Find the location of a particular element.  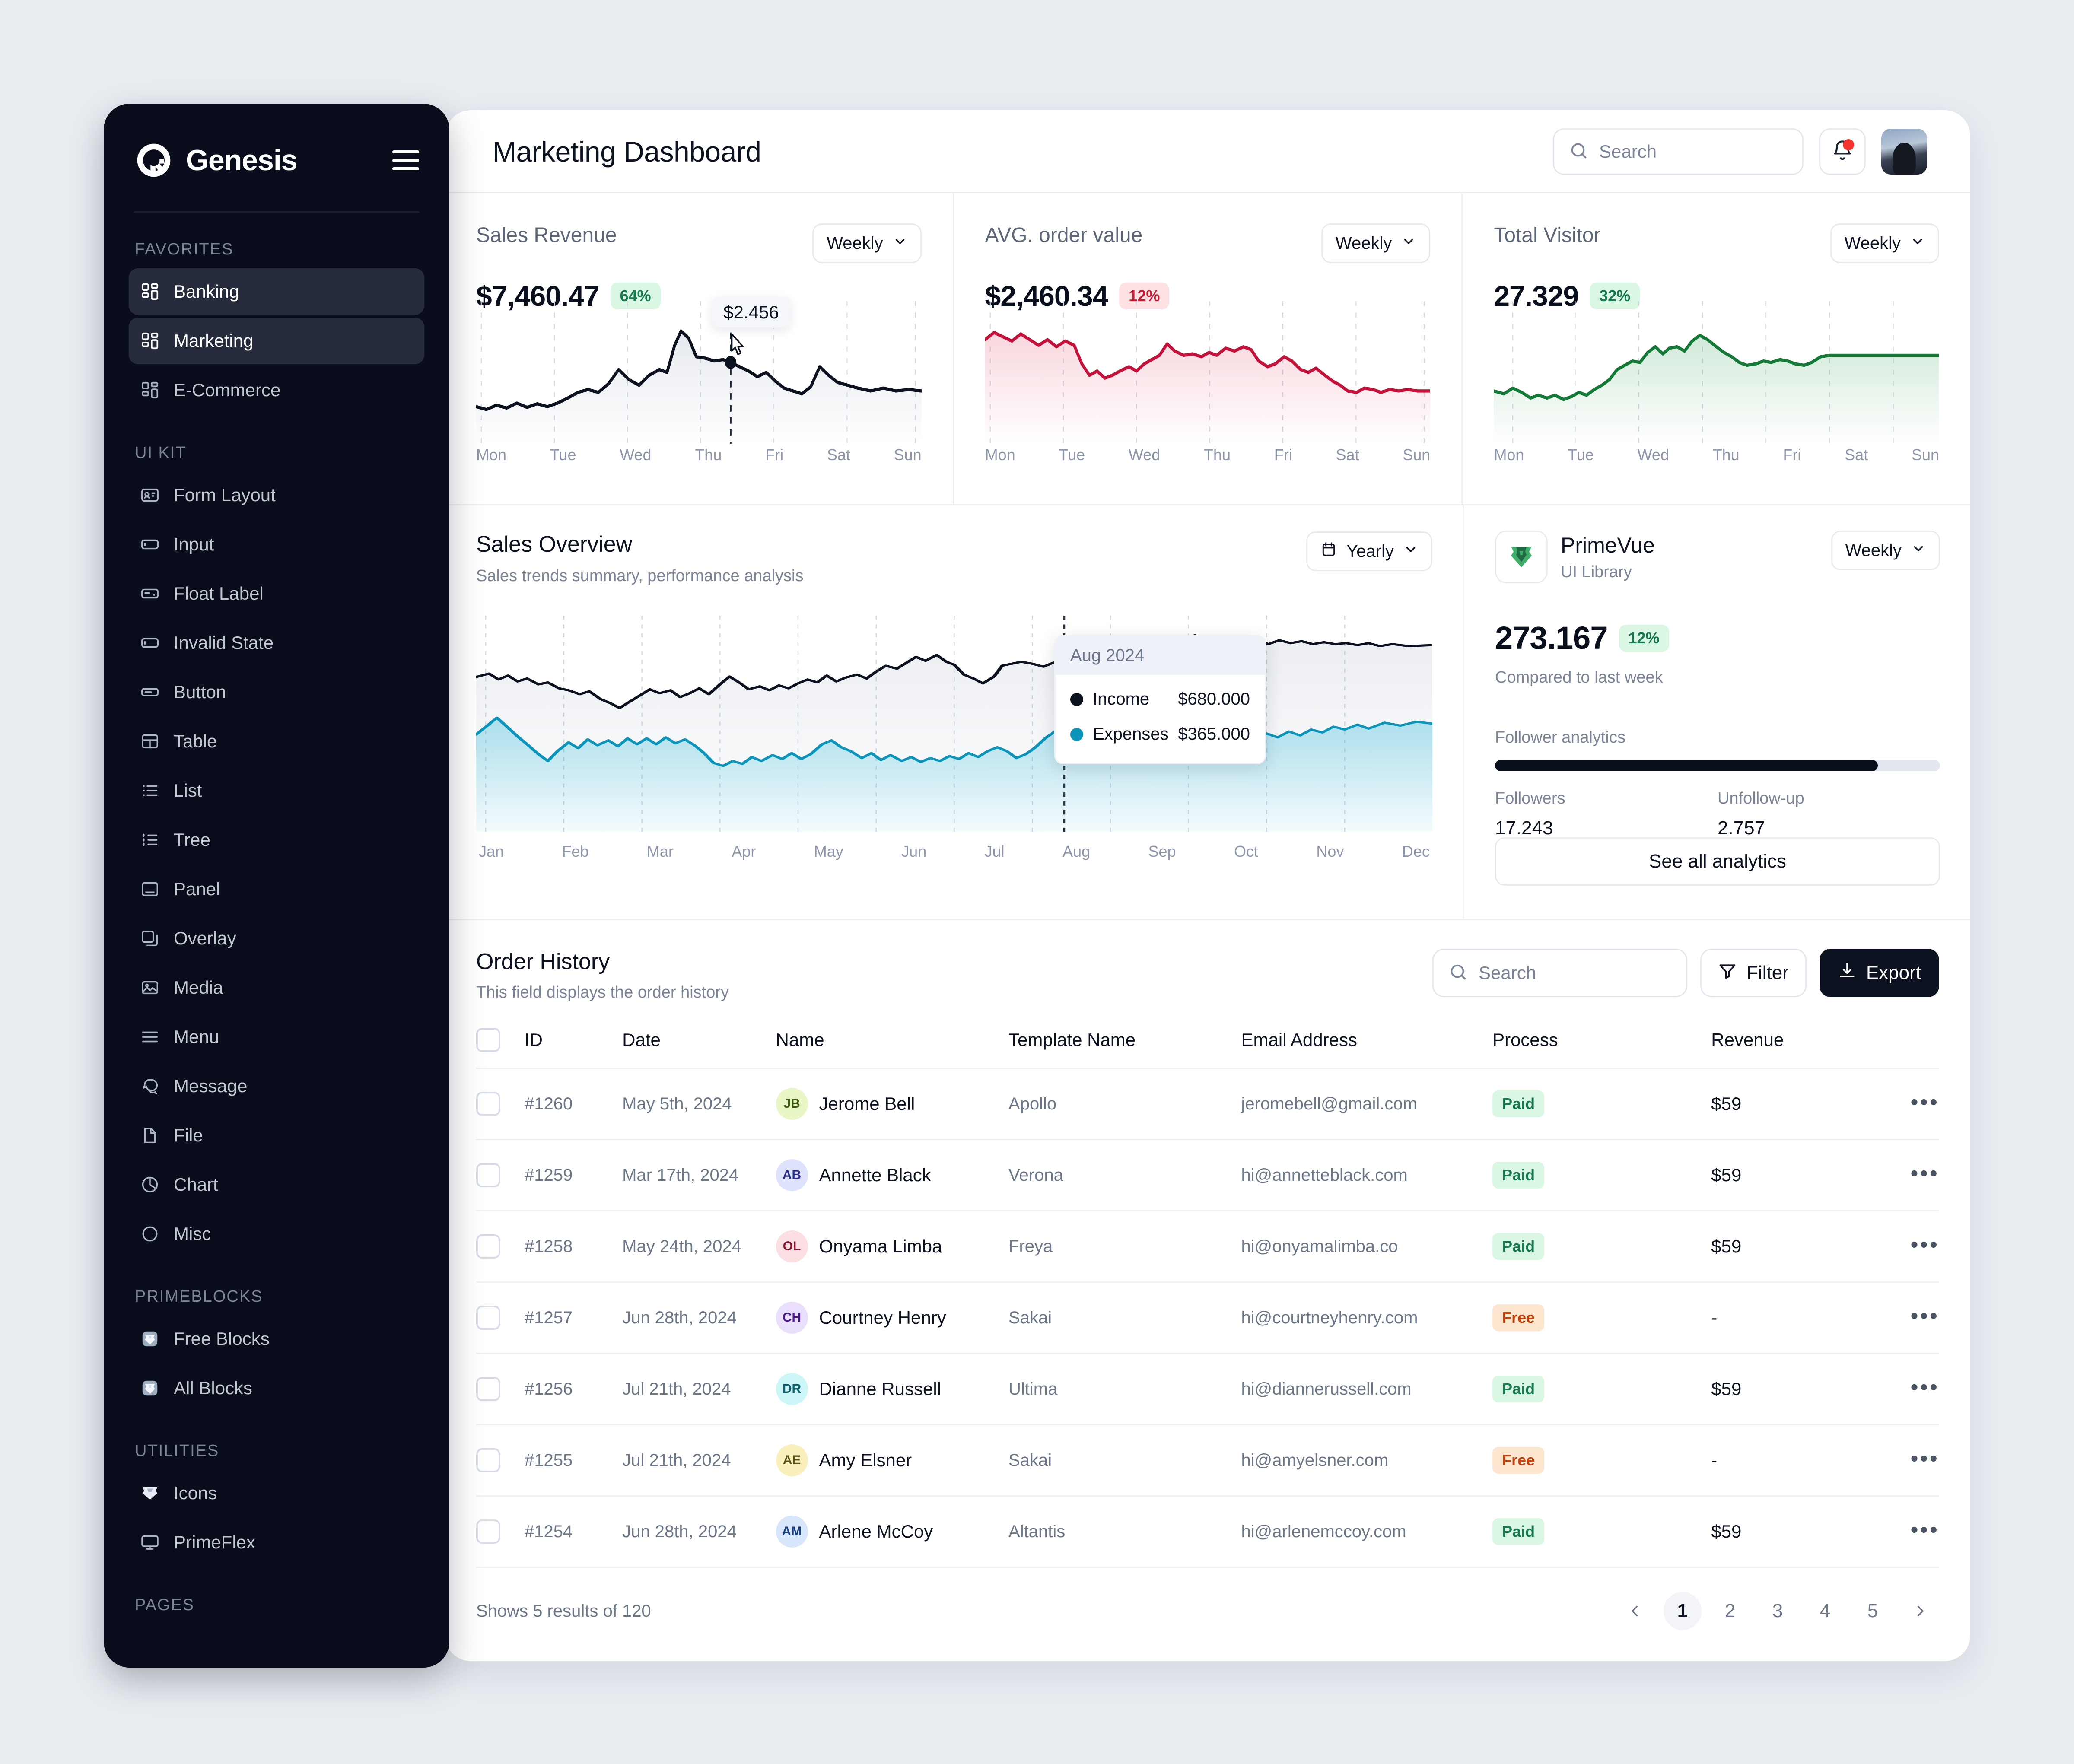

column-header-id: ID is located at coordinates (574, 1048).